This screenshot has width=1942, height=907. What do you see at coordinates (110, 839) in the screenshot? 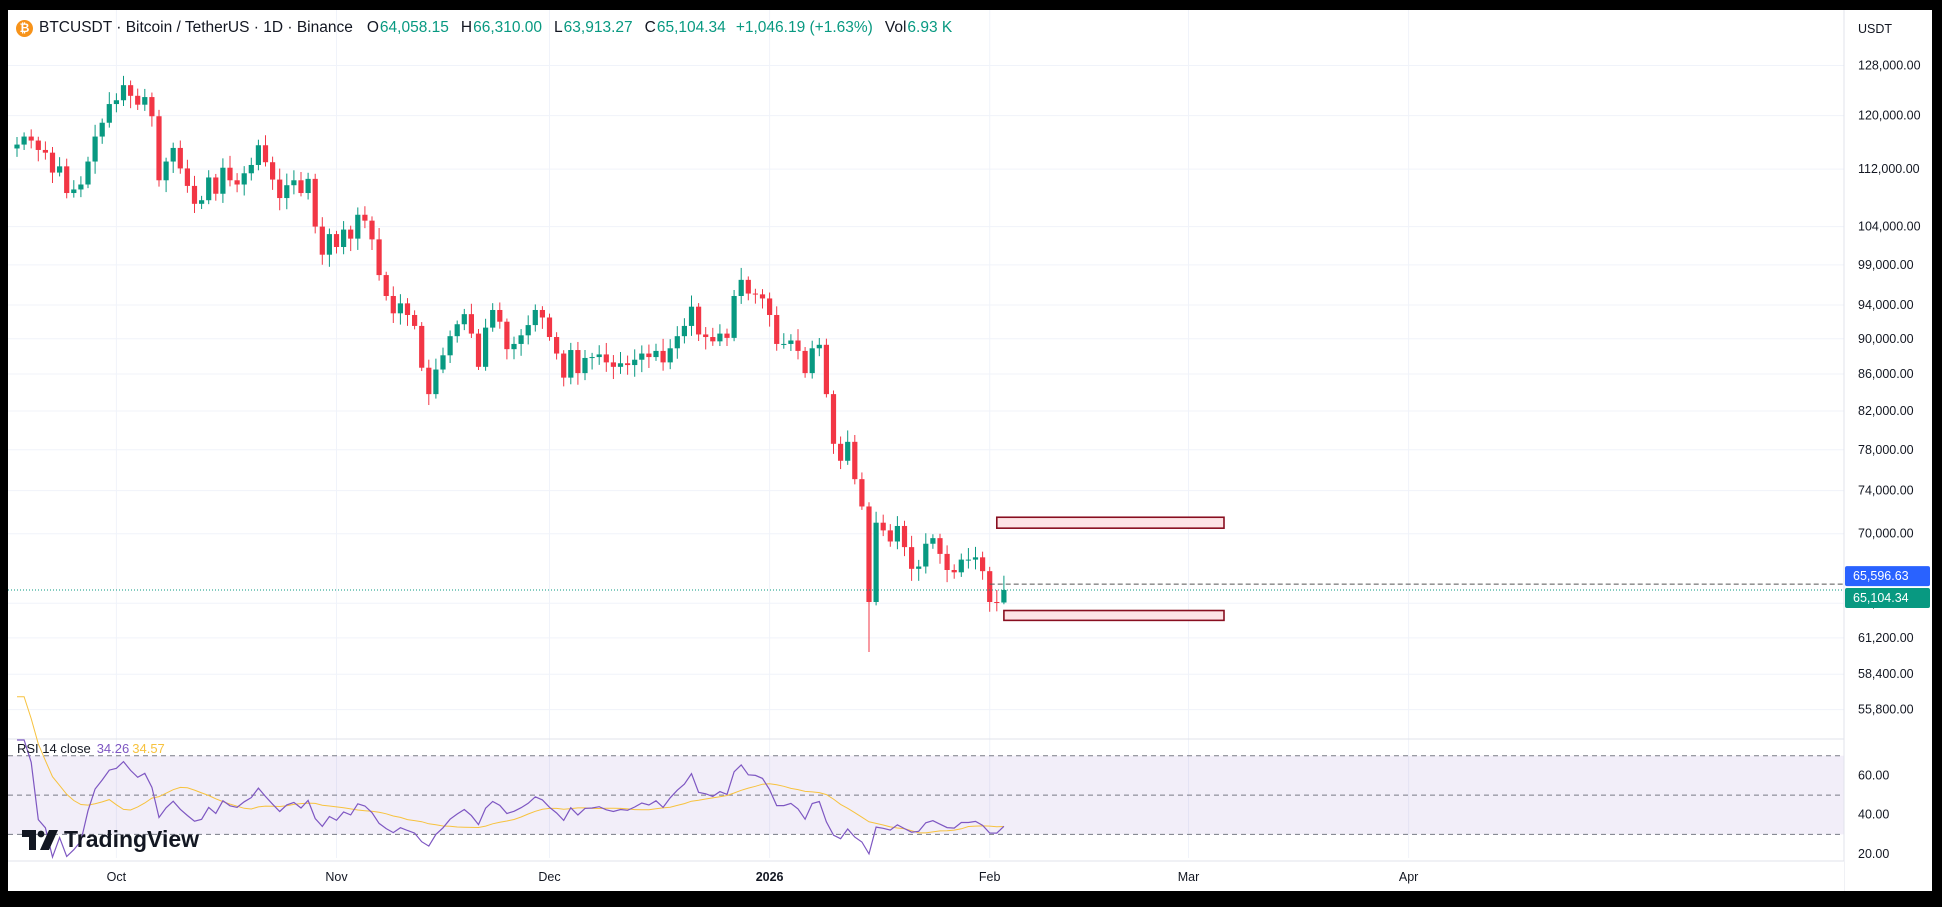
I see `tradingview-logo: TradingView` at bounding box center [110, 839].